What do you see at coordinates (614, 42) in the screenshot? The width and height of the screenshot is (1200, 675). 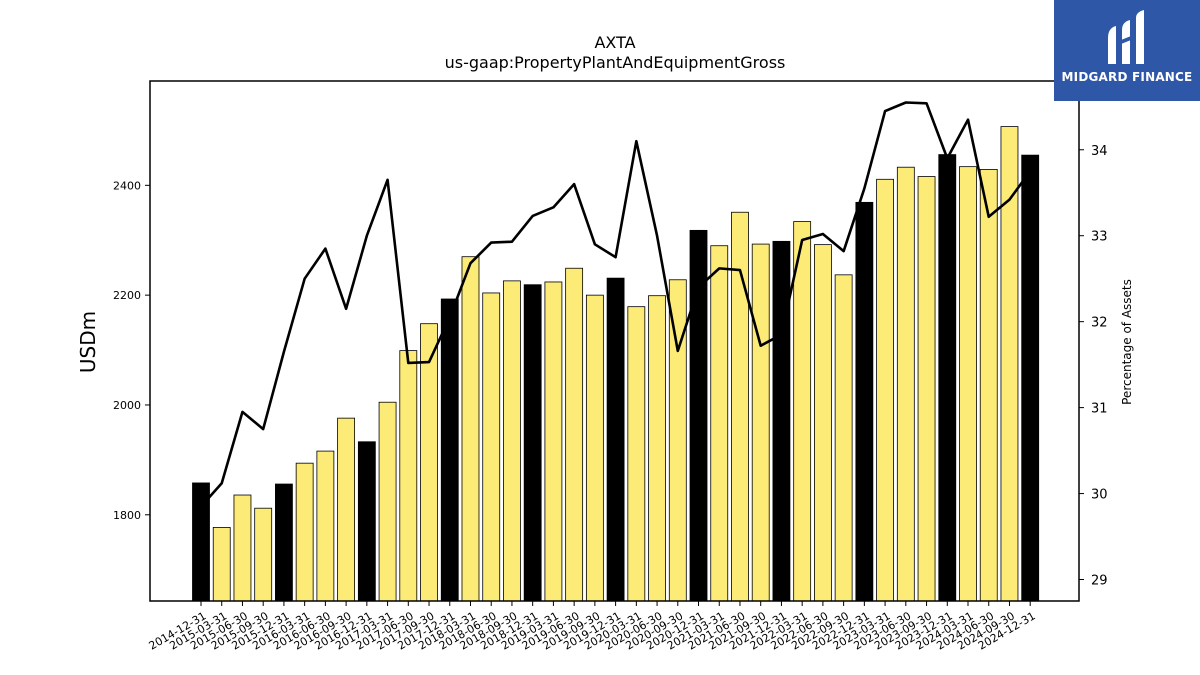 I see `chart-title: AXTA` at bounding box center [614, 42].